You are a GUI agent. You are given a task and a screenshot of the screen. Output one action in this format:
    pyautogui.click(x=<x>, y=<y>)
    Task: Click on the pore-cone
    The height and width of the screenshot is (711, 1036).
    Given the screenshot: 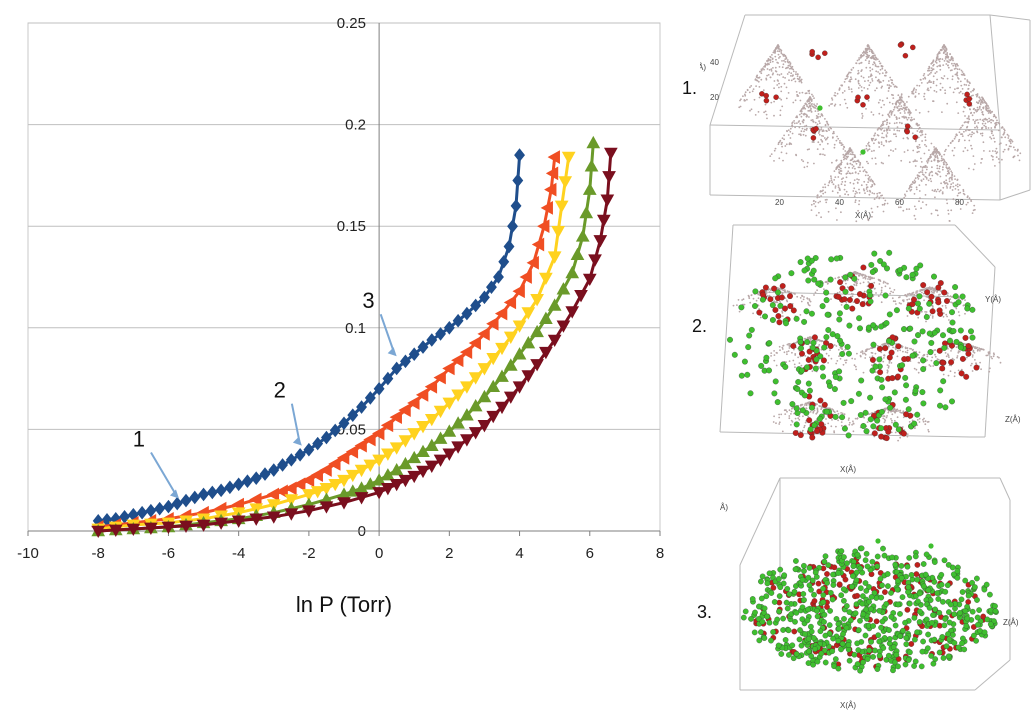 What is the action you would take?
    pyautogui.click(x=849, y=185)
    